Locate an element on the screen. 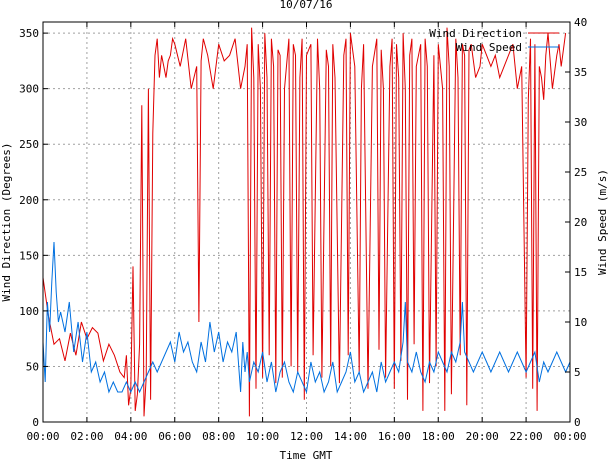 The width and height of the screenshot is (611, 459). y-right-tick-label: 0 is located at coordinates (577, 422).